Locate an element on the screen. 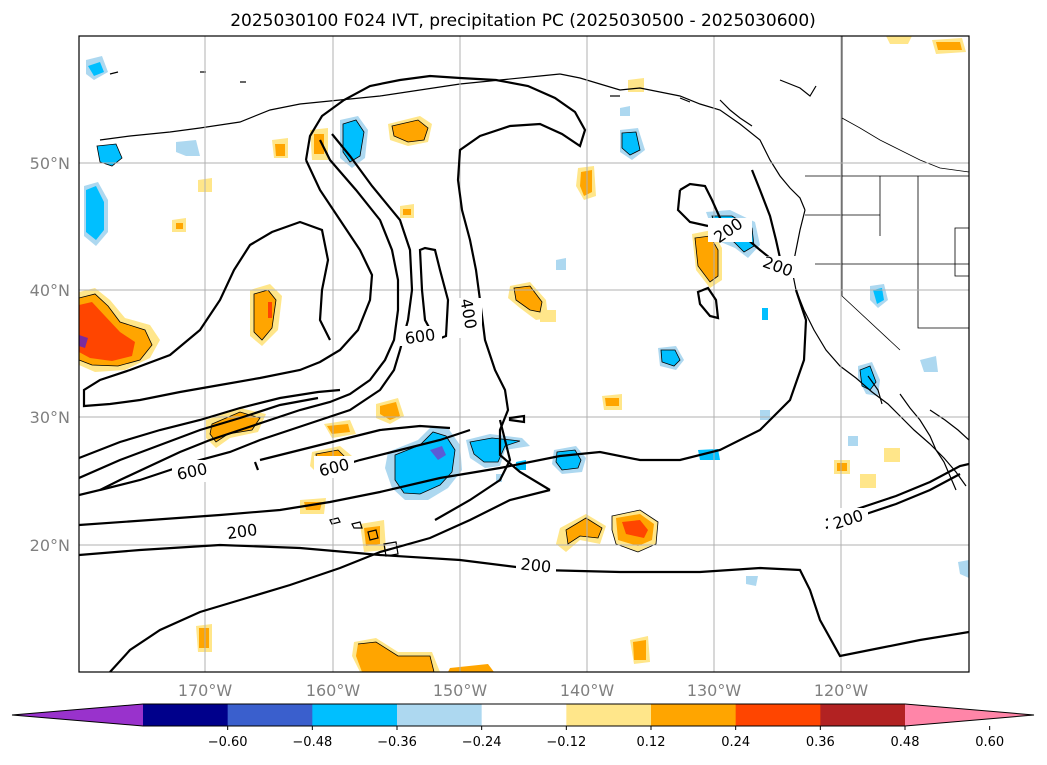 The width and height of the screenshot is (1047, 765). lon-label: 160°W is located at coordinates (333, 690).